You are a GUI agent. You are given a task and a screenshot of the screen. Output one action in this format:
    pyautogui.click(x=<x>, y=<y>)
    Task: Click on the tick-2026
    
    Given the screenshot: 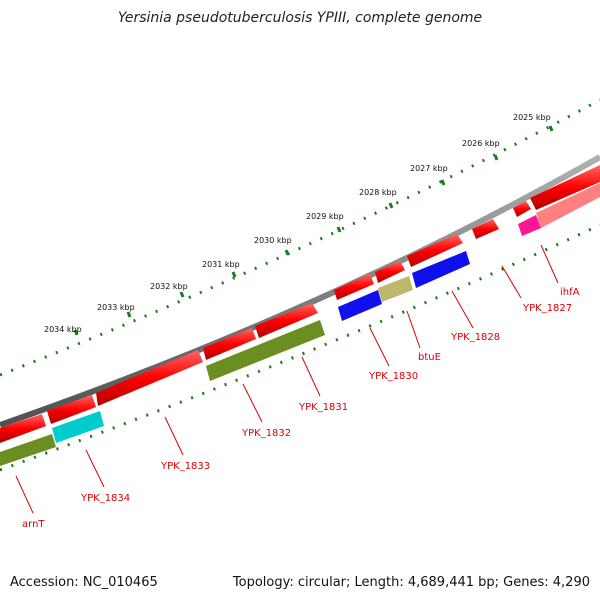 What is the action you would take?
    pyautogui.click(x=496, y=157)
    